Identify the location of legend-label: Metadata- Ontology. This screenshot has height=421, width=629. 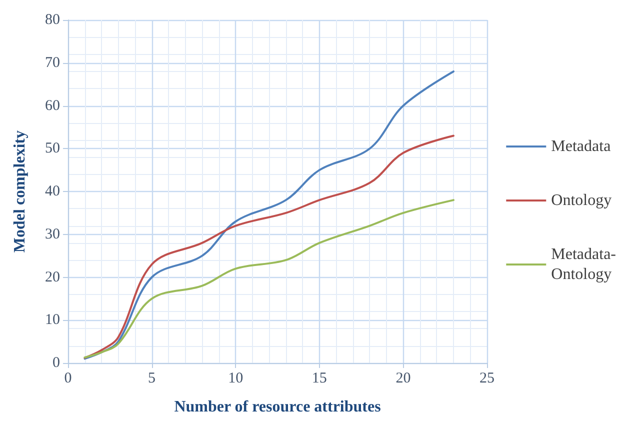
(583, 264).